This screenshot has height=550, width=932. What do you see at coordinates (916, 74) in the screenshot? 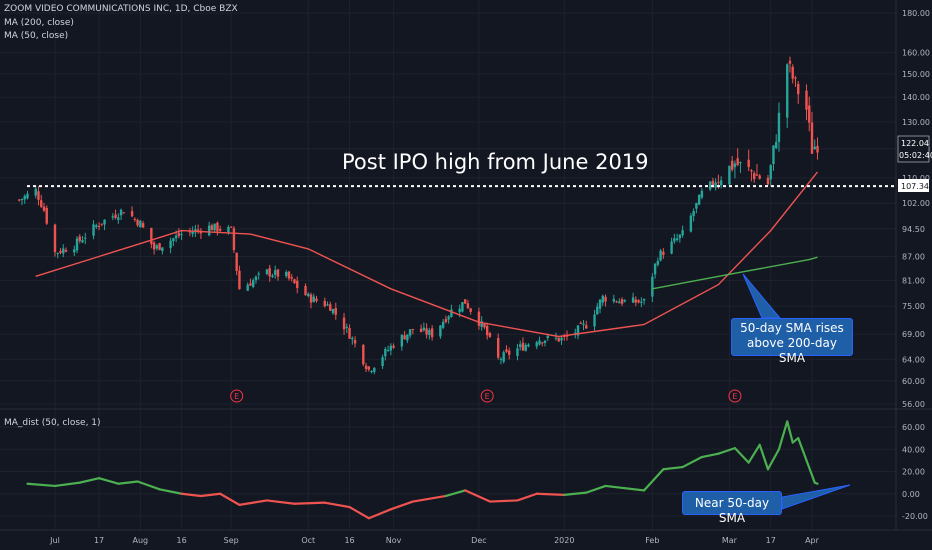
I see `price-tick-label: 150.00` at bounding box center [916, 74].